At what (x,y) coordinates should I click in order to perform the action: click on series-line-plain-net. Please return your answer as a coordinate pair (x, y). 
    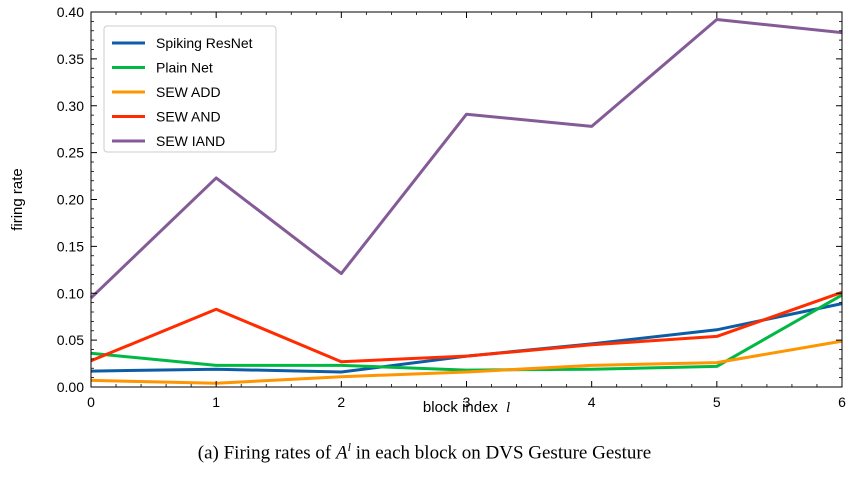
    Looking at the image, I should click on (466, 332).